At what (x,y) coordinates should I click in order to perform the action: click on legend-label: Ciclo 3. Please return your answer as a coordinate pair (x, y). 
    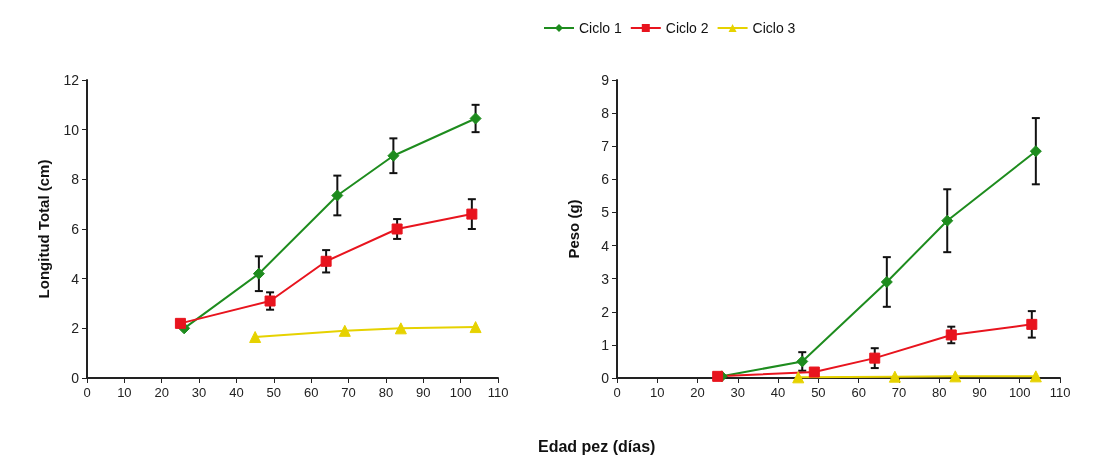
    Looking at the image, I should click on (774, 28).